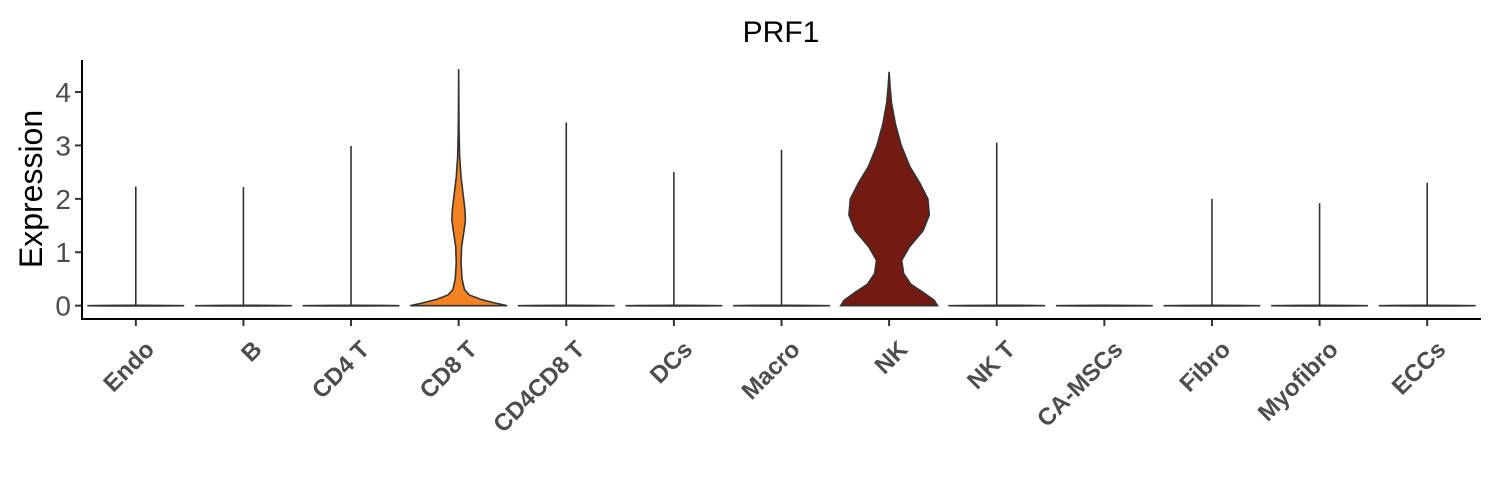 This screenshot has height=500, width=1500. What do you see at coordinates (781, 32) in the screenshot?
I see `chart-title: PRF1` at bounding box center [781, 32].